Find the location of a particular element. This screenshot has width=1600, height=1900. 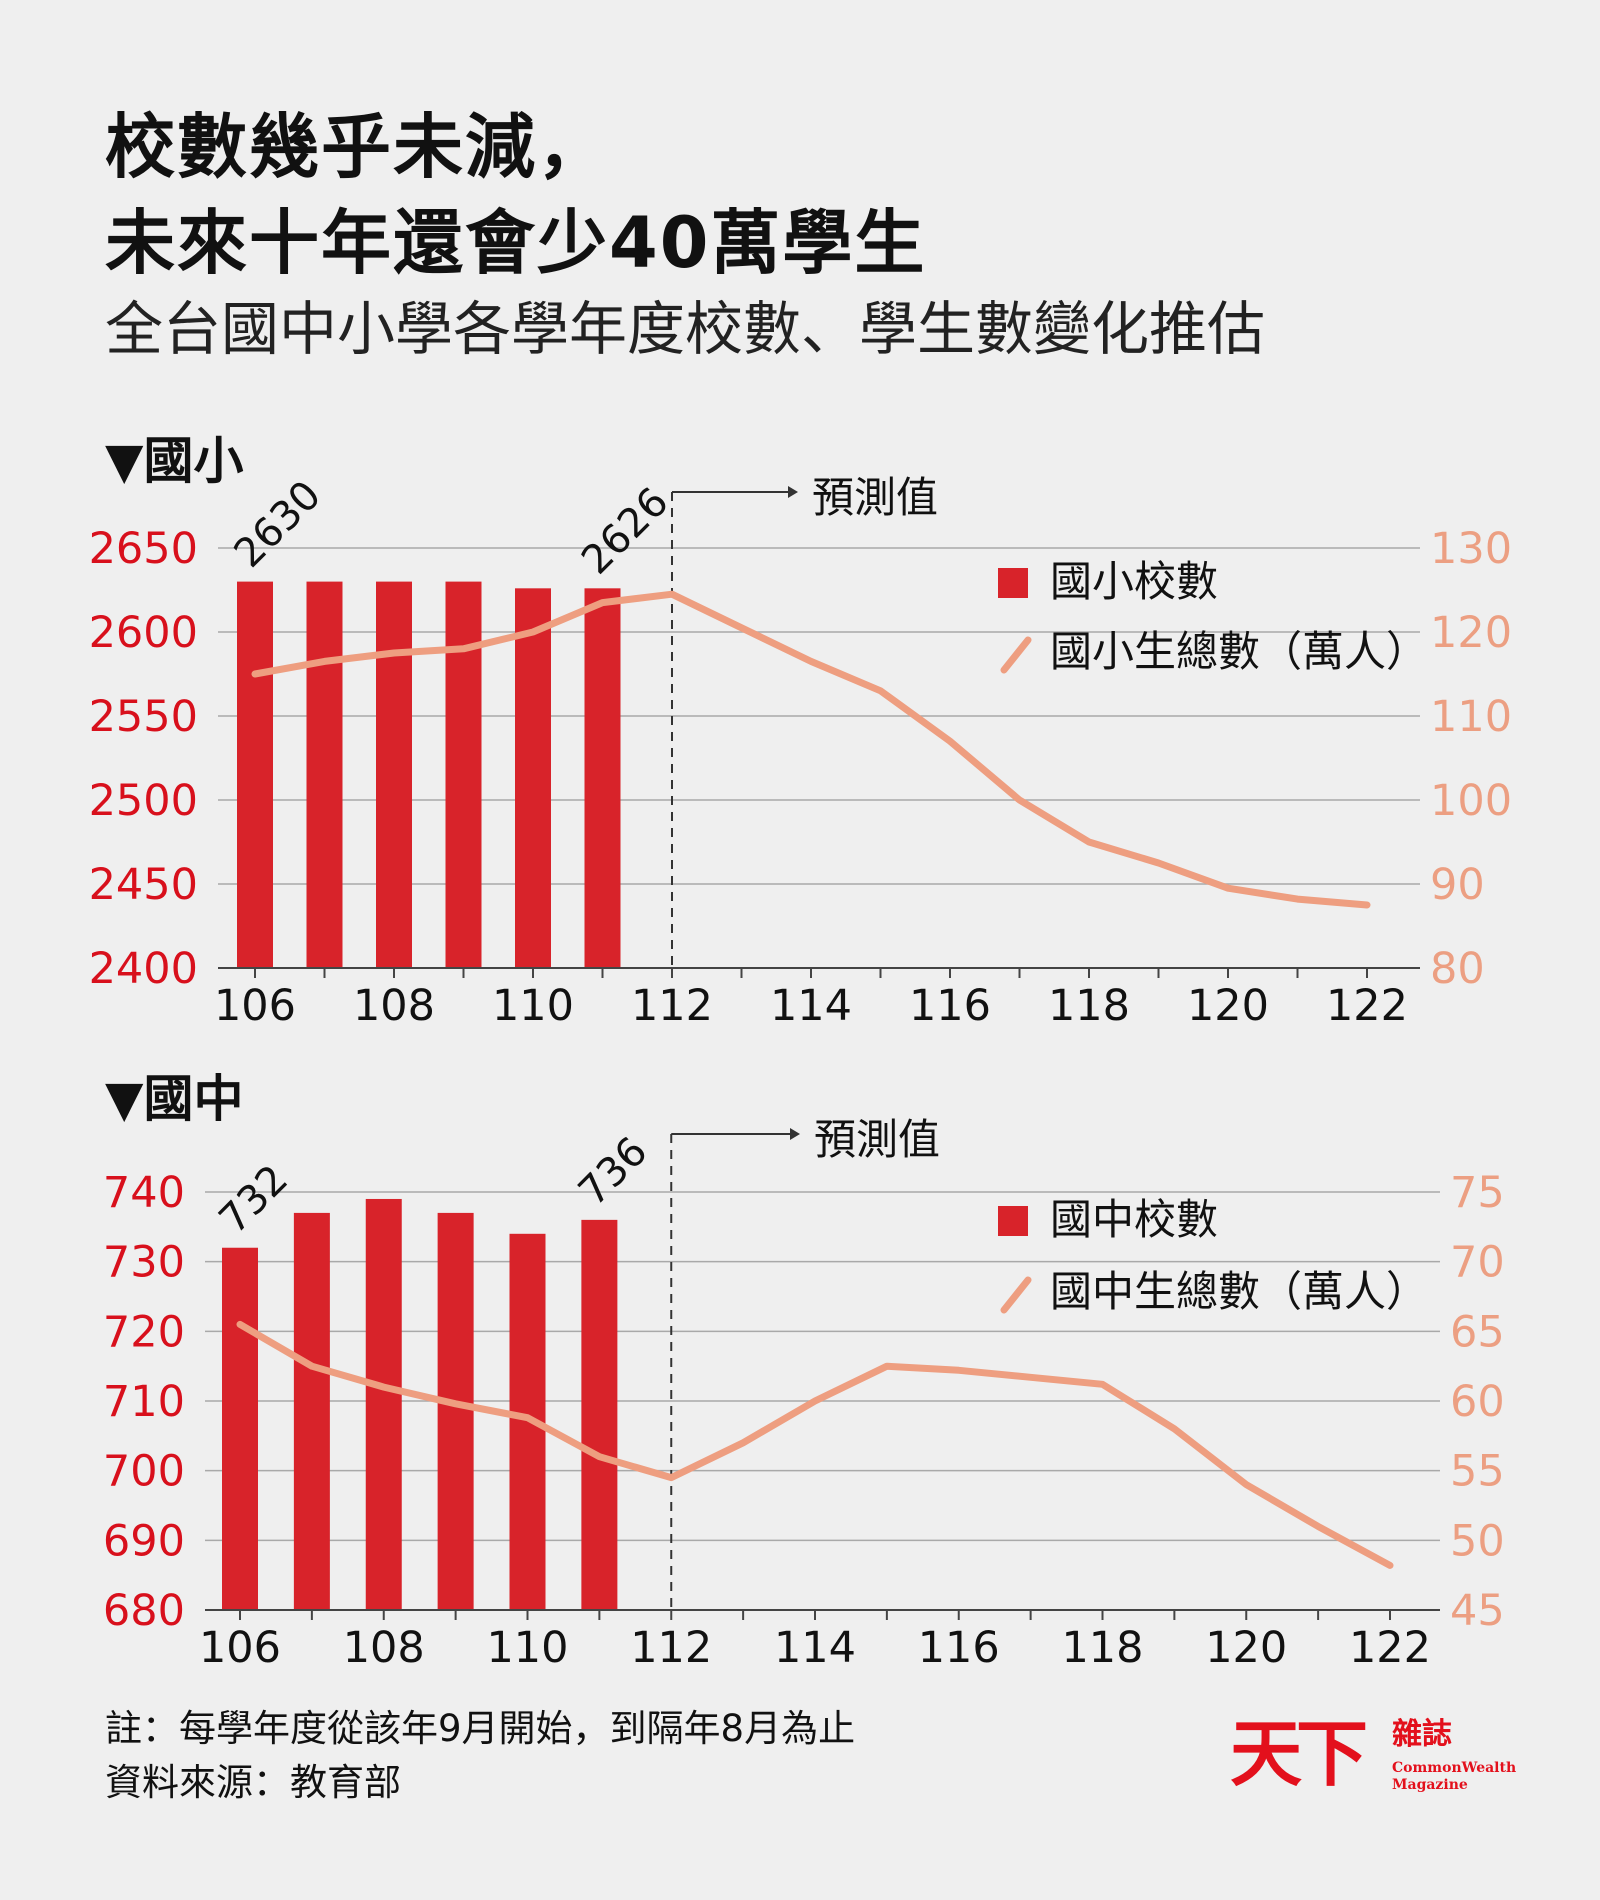

panel2-x-tick-label: 120 is located at coordinates (1246, 1648).